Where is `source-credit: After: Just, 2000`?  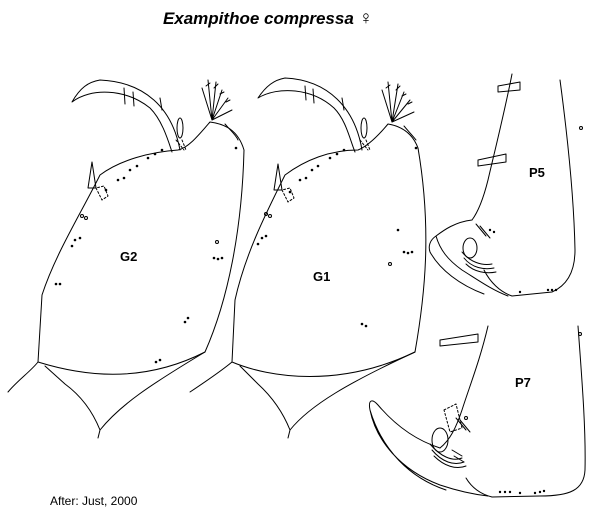 source-credit: After: Just, 2000 is located at coordinates (94, 501).